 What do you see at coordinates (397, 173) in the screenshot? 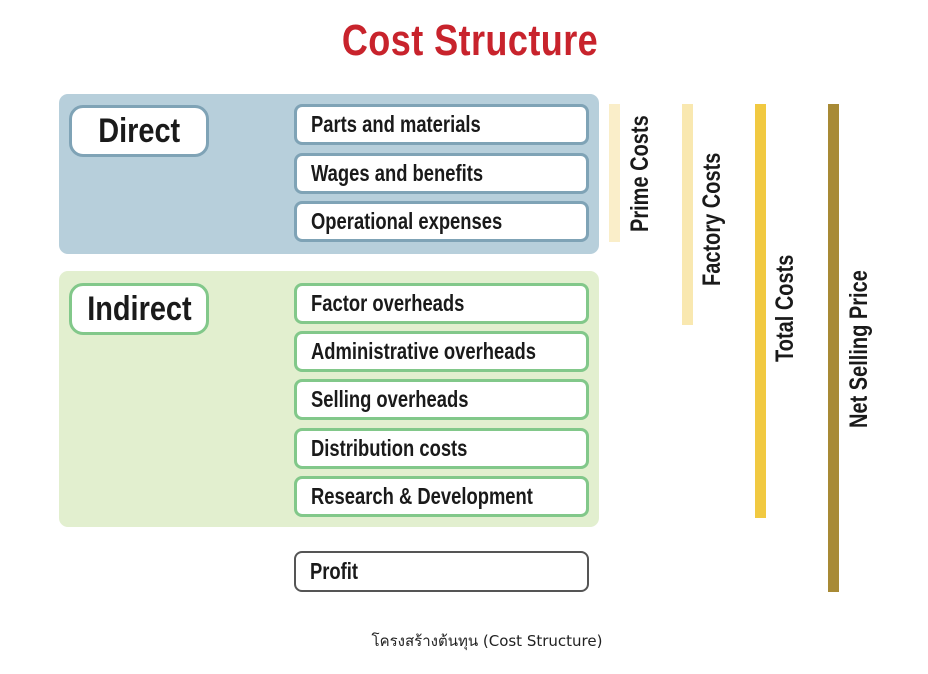
I see `item-label: Wages and benefits` at bounding box center [397, 173].